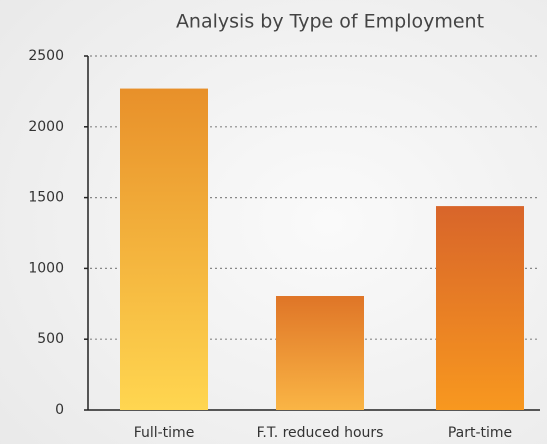 The width and height of the screenshot is (547, 444). Describe the element at coordinates (330, 22) in the screenshot. I see `chart-title: Analysis by Type of Employment` at that location.